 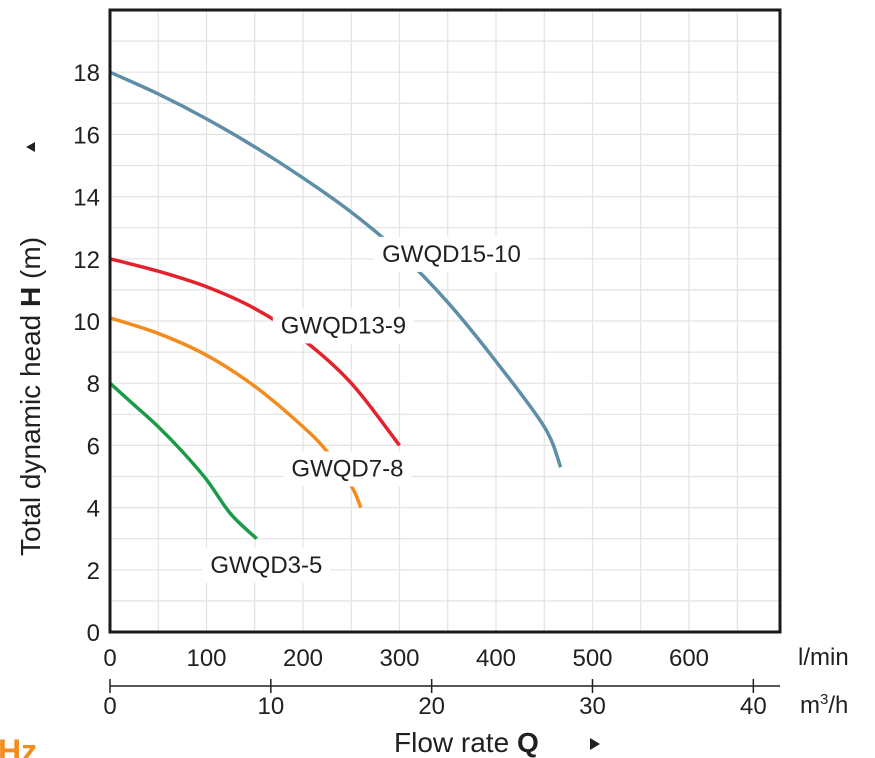 What do you see at coordinates (109, 658) in the screenshot?
I see `x-tick-label: 0` at bounding box center [109, 658].